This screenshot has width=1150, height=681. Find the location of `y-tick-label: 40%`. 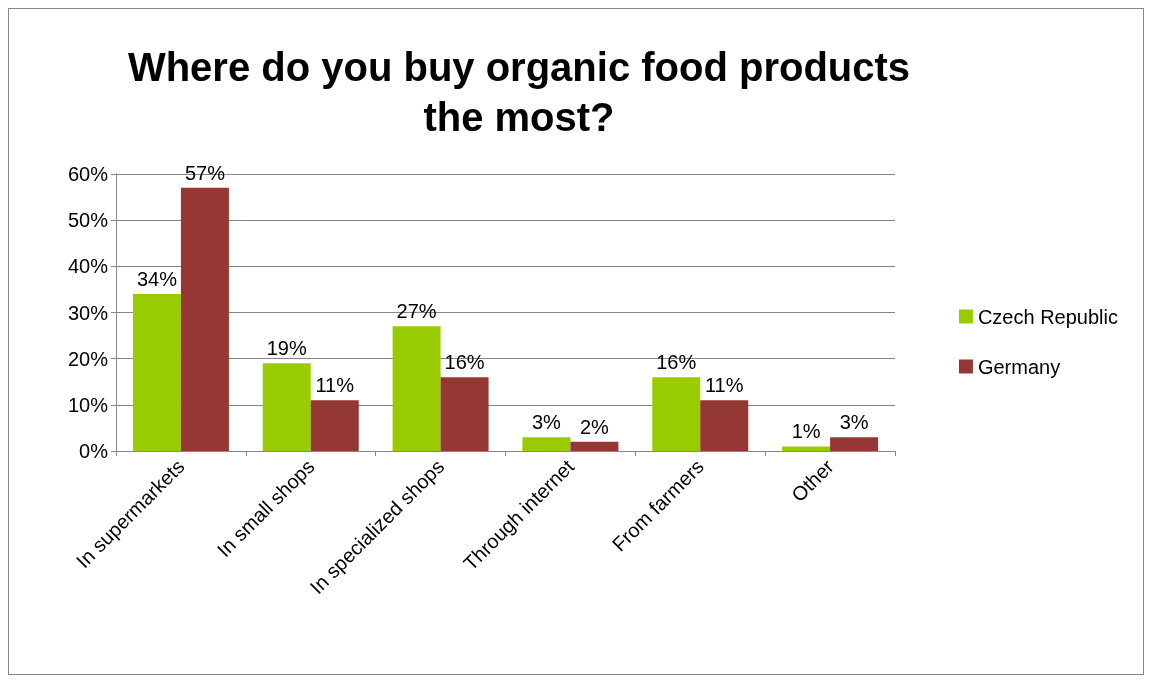

y-tick-label: 40% is located at coordinates (88, 266).